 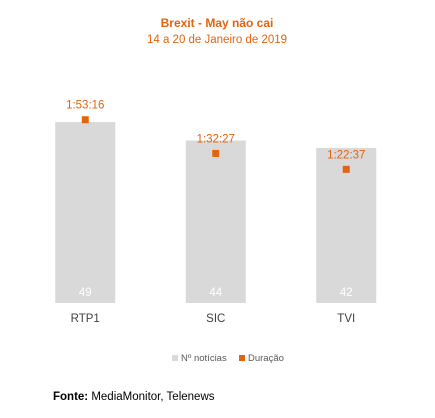 What do you see at coordinates (215, 319) in the screenshot?
I see `category-label-sic: SIC` at bounding box center [215, 319].